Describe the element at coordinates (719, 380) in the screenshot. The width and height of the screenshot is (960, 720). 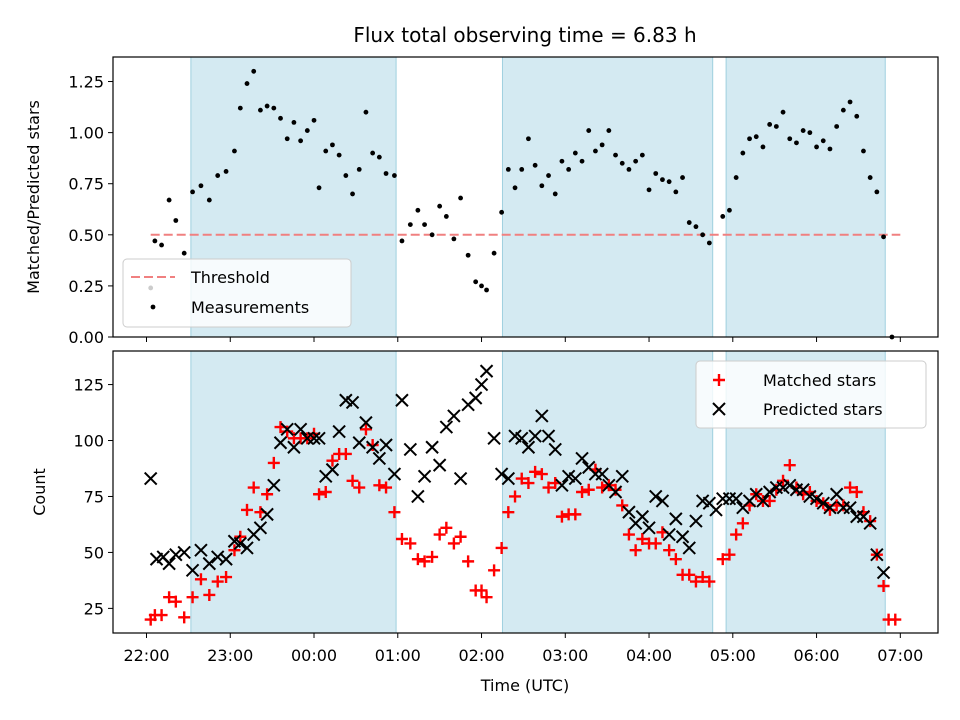
I see `legend-matched-swatch` at that location.